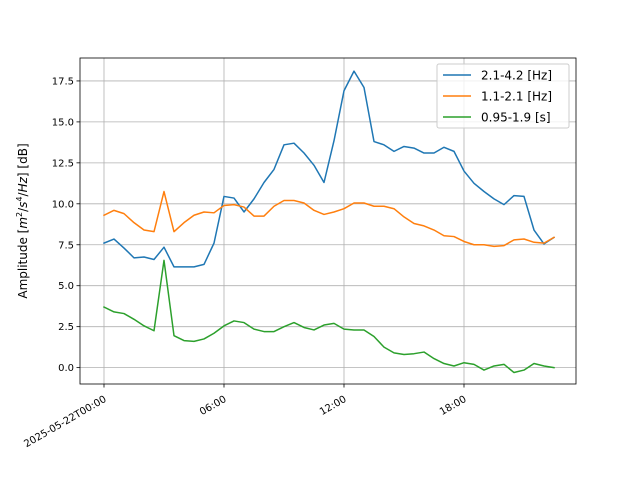 The height and width of the screenshot is (485, 640). What do you see at coordinates (453, 406) in the screenshot?
I see `x-tick-label: 18:00` at bounding box center [453, 406].